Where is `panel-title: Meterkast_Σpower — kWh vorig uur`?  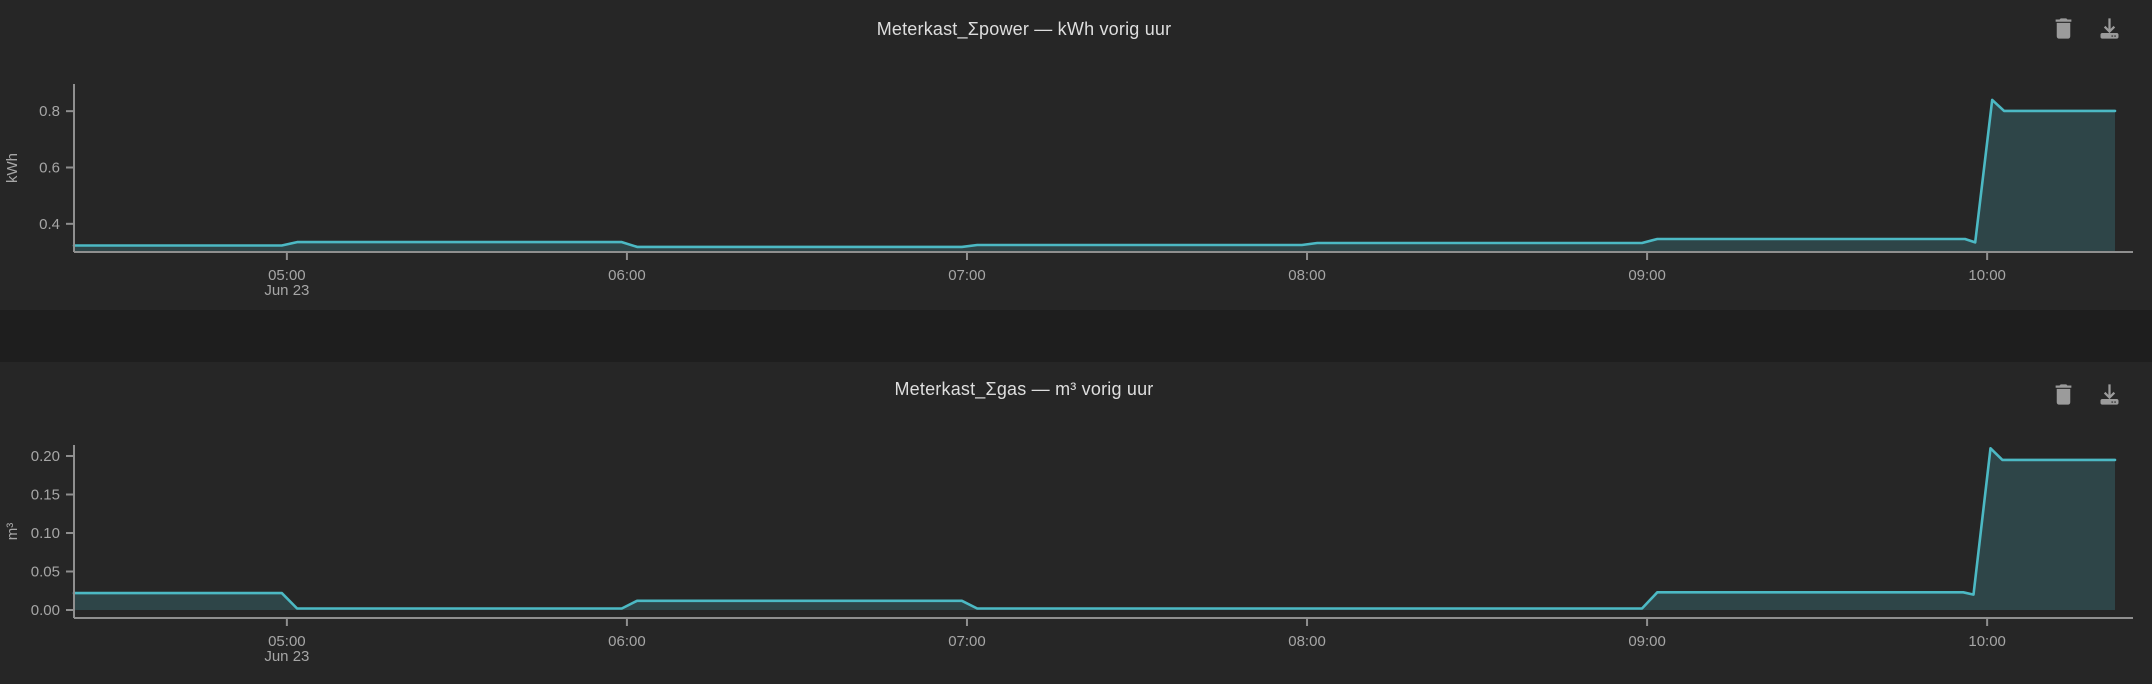
panel-title: Meterkast_Σpower — kWh vorig uur is located at coordinates (1024, 29).